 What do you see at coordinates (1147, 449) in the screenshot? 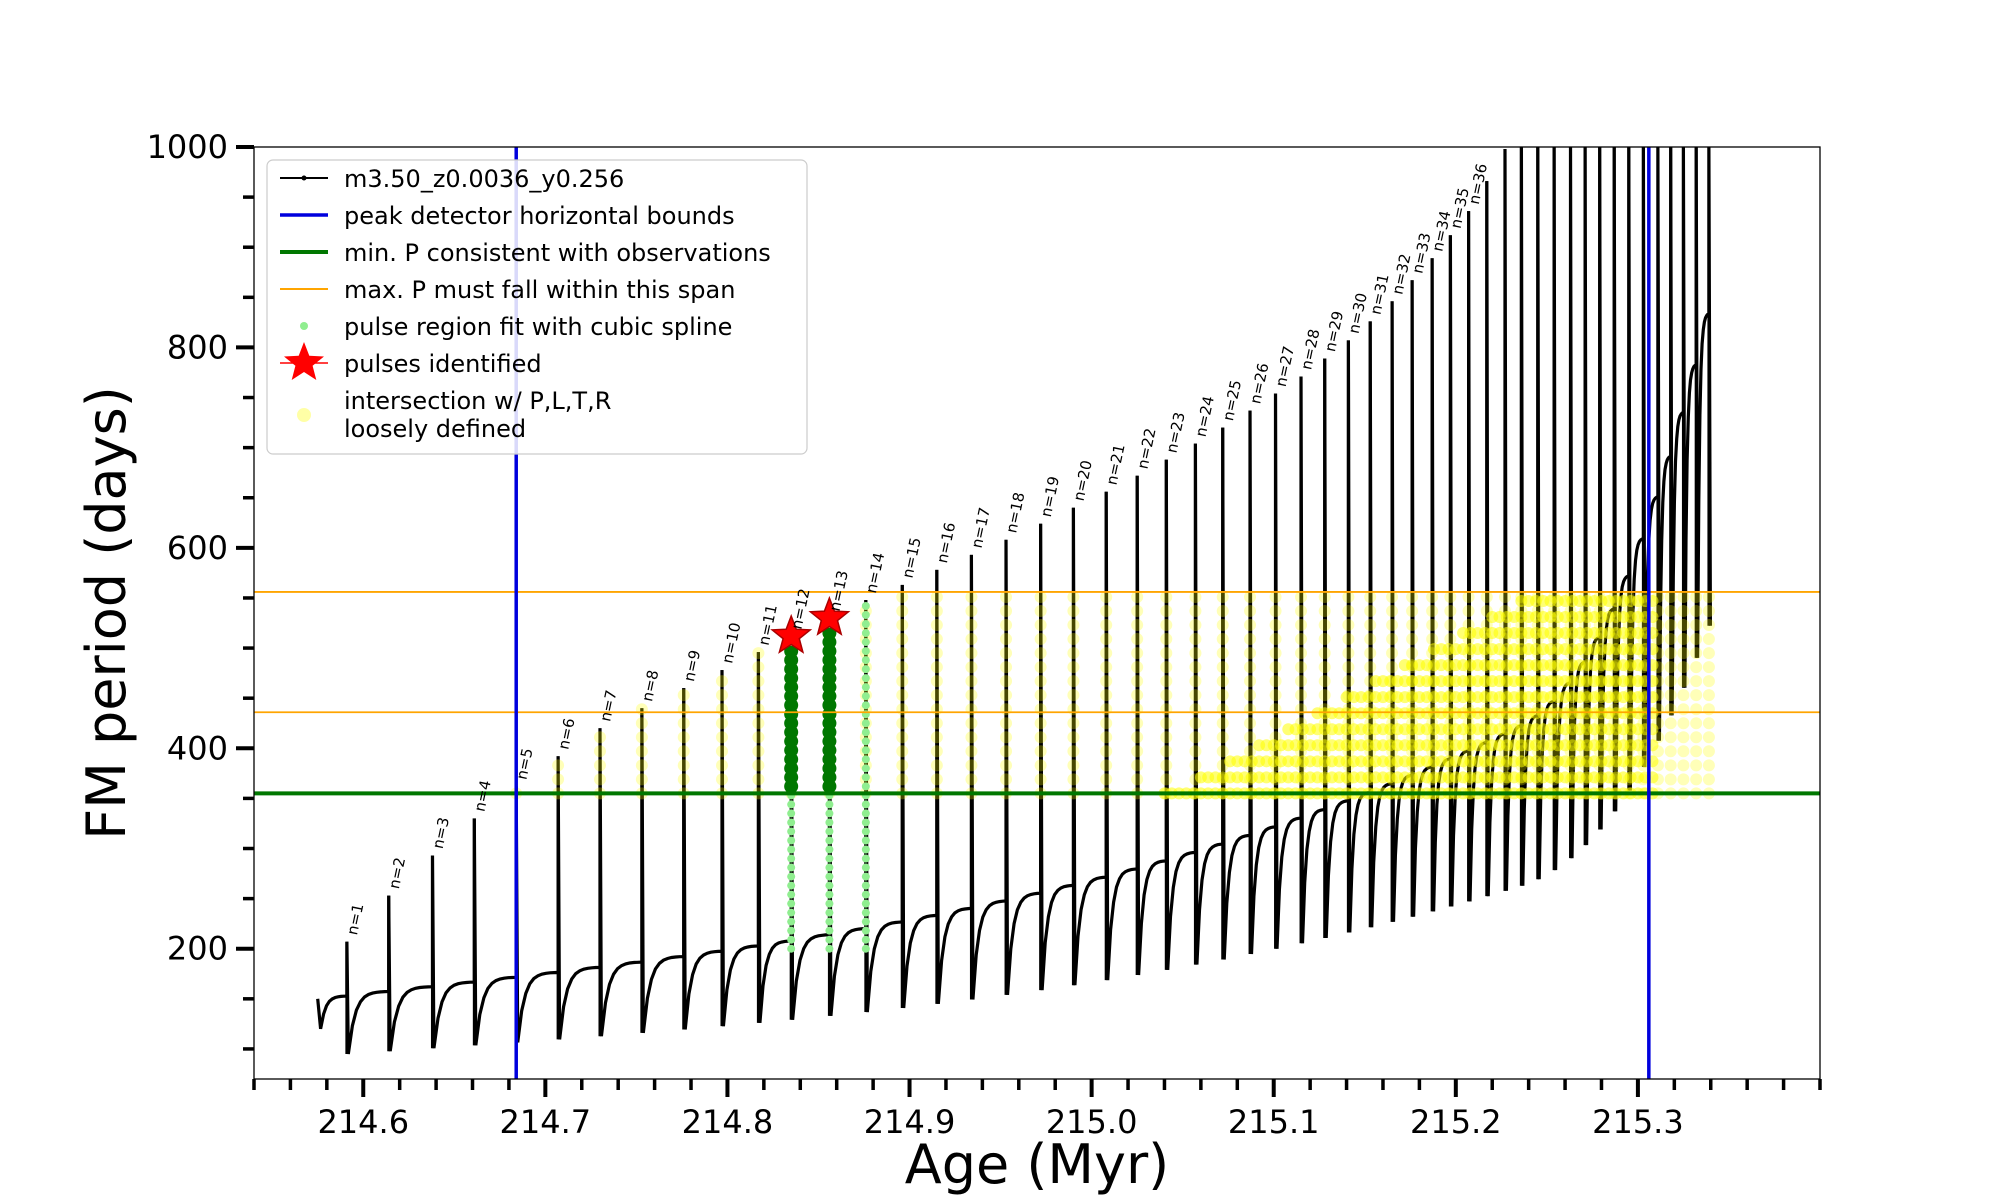
I see `pulse-n-label: n=22` at bounding box center [1147, 449].